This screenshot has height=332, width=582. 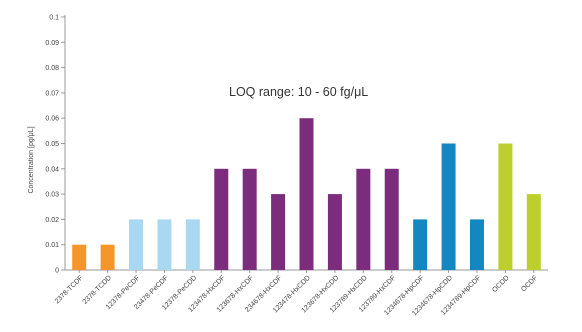 I want to click on x-tick-label: 2378-TCDF, so click(x=69, y=289).